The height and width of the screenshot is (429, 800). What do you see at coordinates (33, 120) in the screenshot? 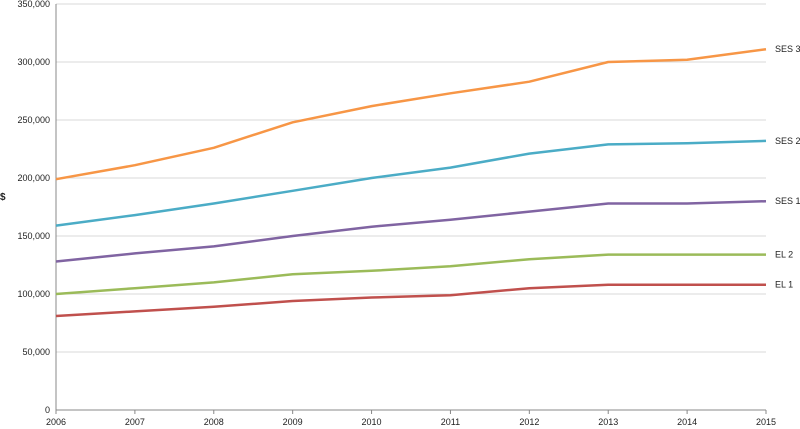
I see `y-tick-label: 250,000` at bounding box center [33, 120].